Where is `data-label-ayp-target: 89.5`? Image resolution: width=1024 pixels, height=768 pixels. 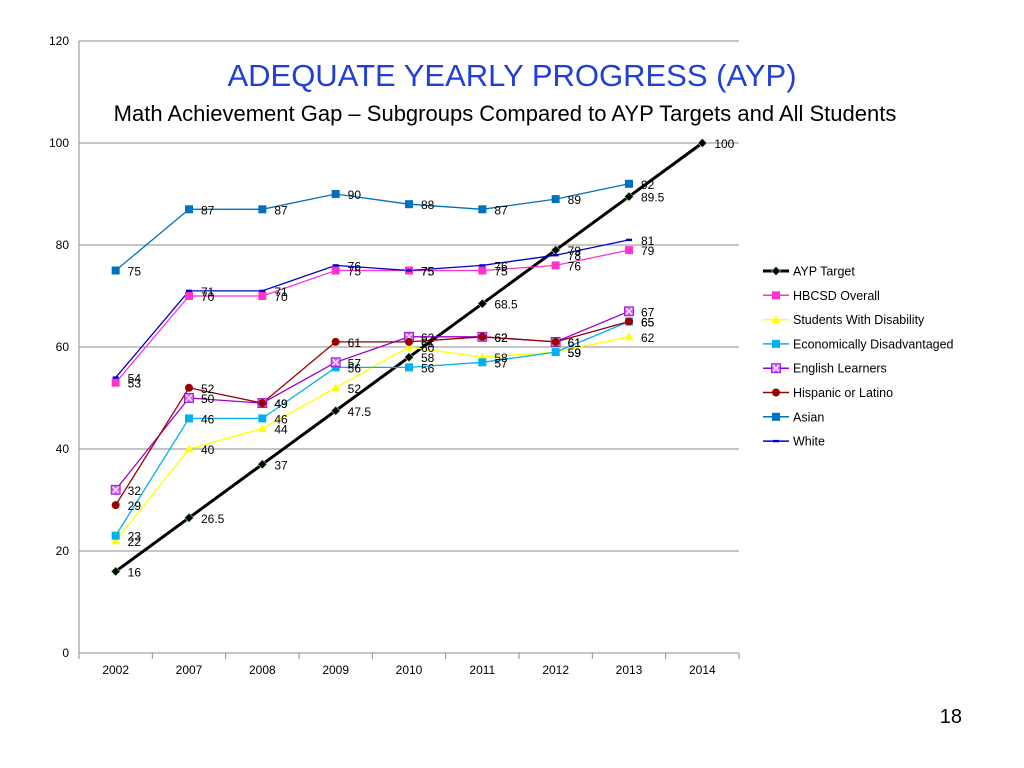 data-label-ayp-target: 89.5 is located at coordinates (653, 198).